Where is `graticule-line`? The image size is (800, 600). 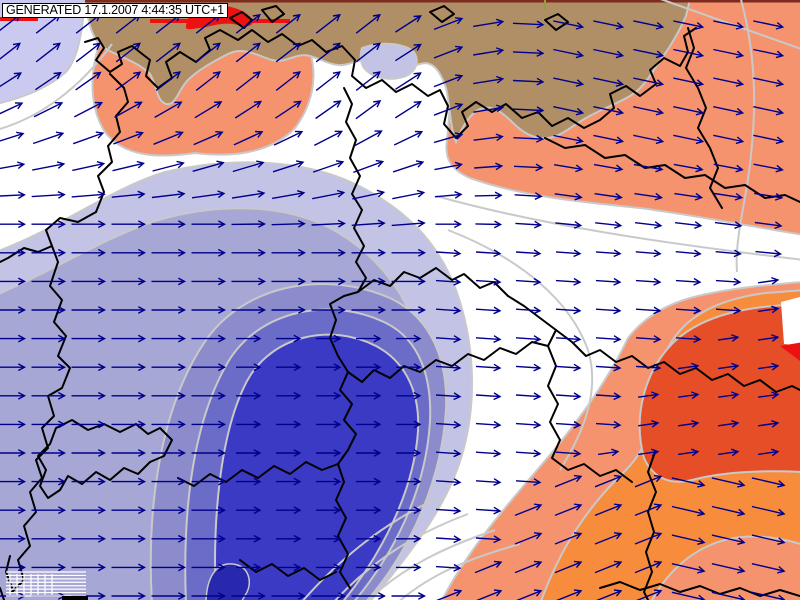
graticule-line is located at coordinates (745, 136).